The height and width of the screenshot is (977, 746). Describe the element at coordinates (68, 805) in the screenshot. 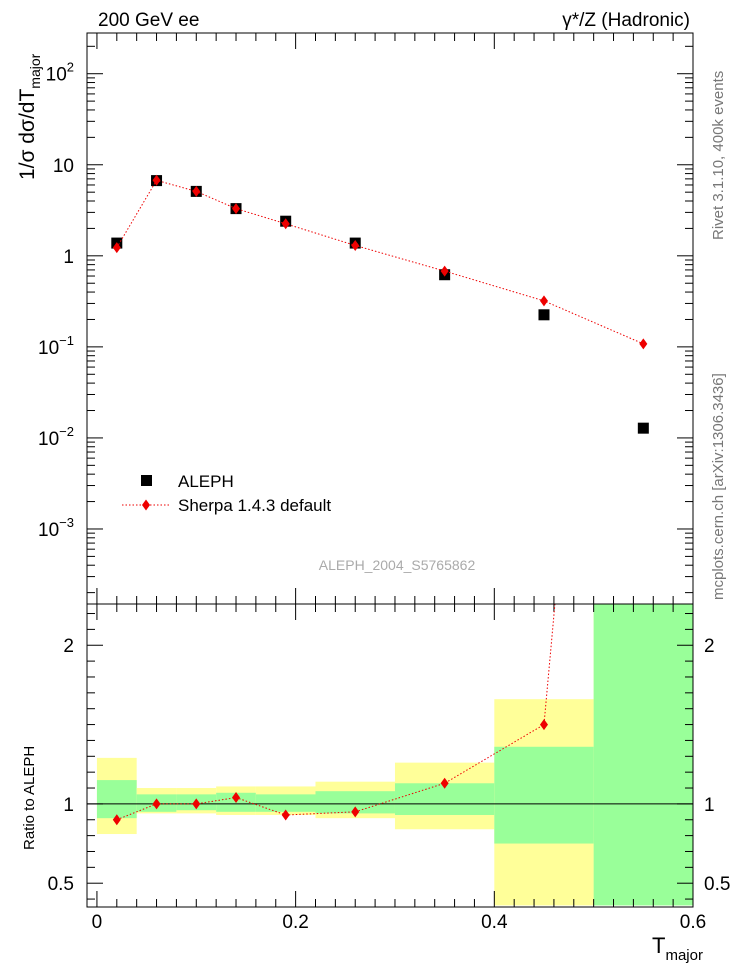

I see `ratio-y-tick-label: 1` at that location.